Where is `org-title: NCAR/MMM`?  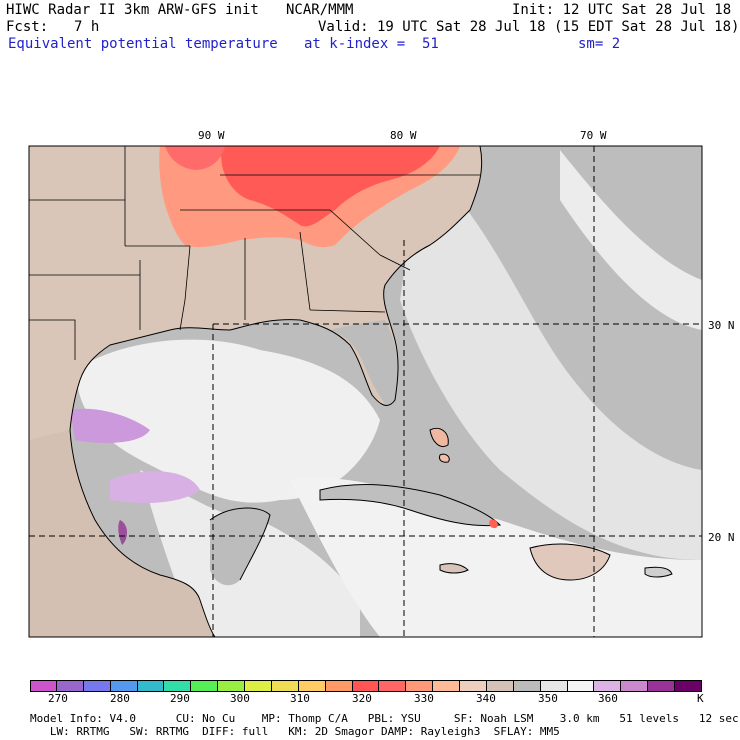 org-title: NCAR/MMM is located at coordinates (320, 10).